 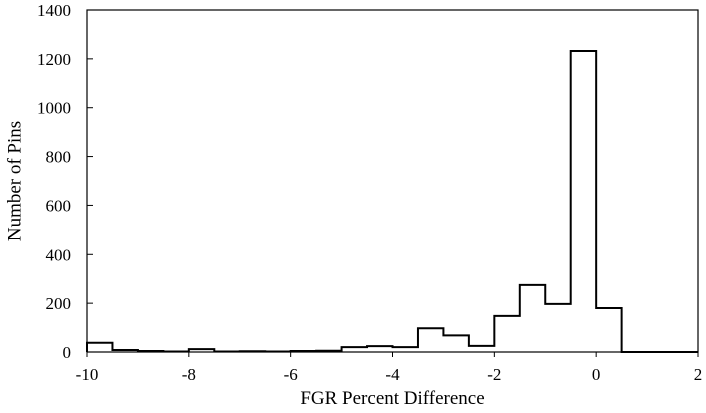 What do you see at coordinates (698, 374) in the screenshot?
I see `x-tick-label: 2` at bounding box center [698, 374].